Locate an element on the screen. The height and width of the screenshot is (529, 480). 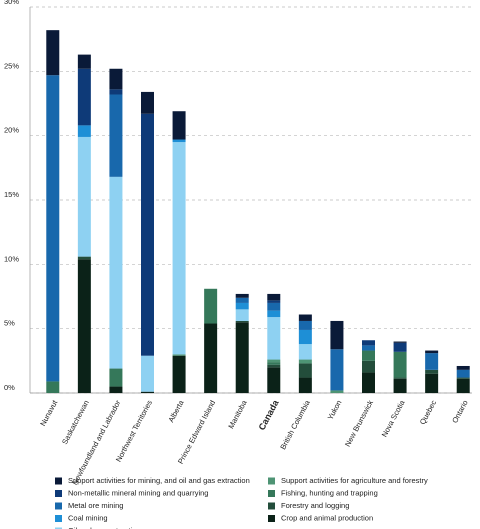
y-tick-label: 5% is located at coordinates (9, 323).